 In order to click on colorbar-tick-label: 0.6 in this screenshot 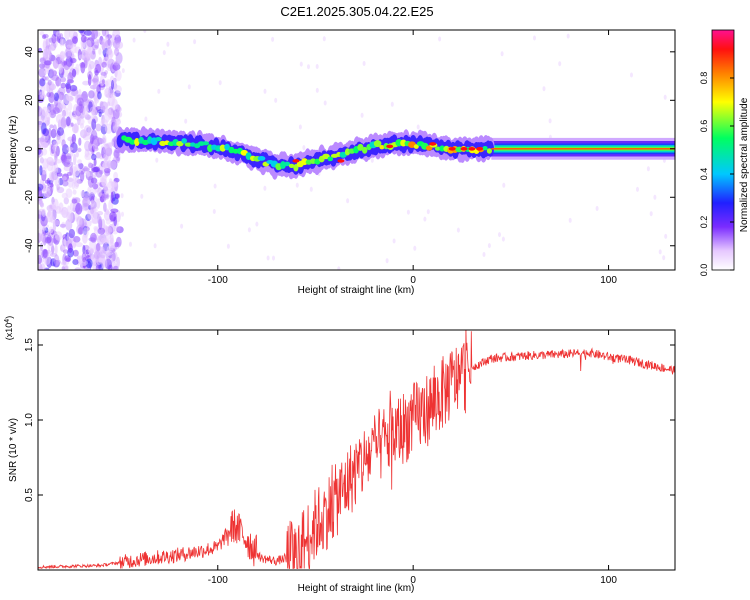, I will do `click(704, 126)`.